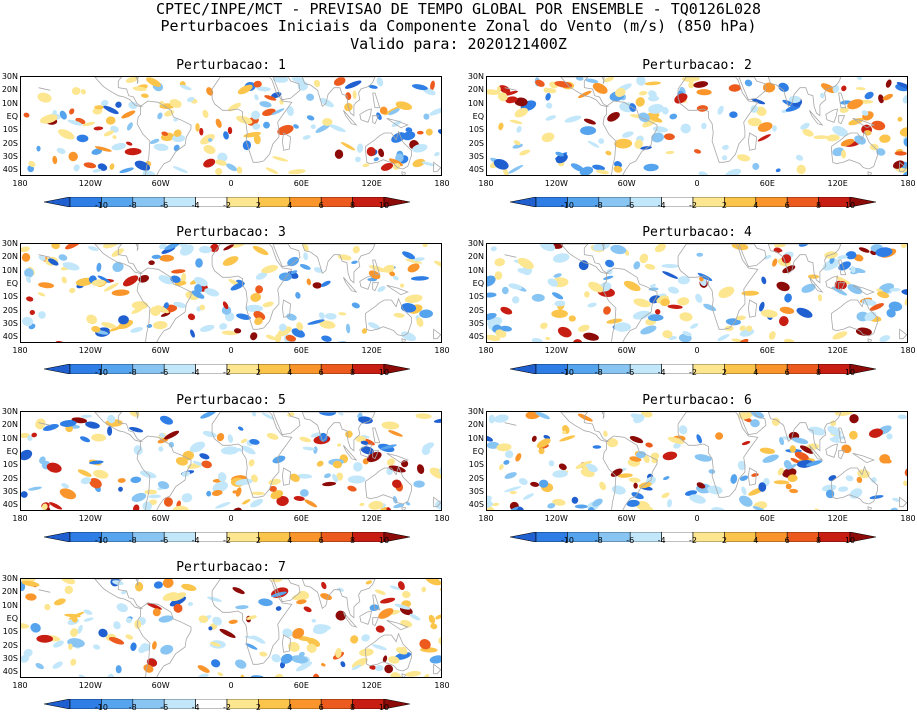 This screenshot has height=722, width=917. I want to click on panel-title: Perturbacao: 6, so click(697, 400).